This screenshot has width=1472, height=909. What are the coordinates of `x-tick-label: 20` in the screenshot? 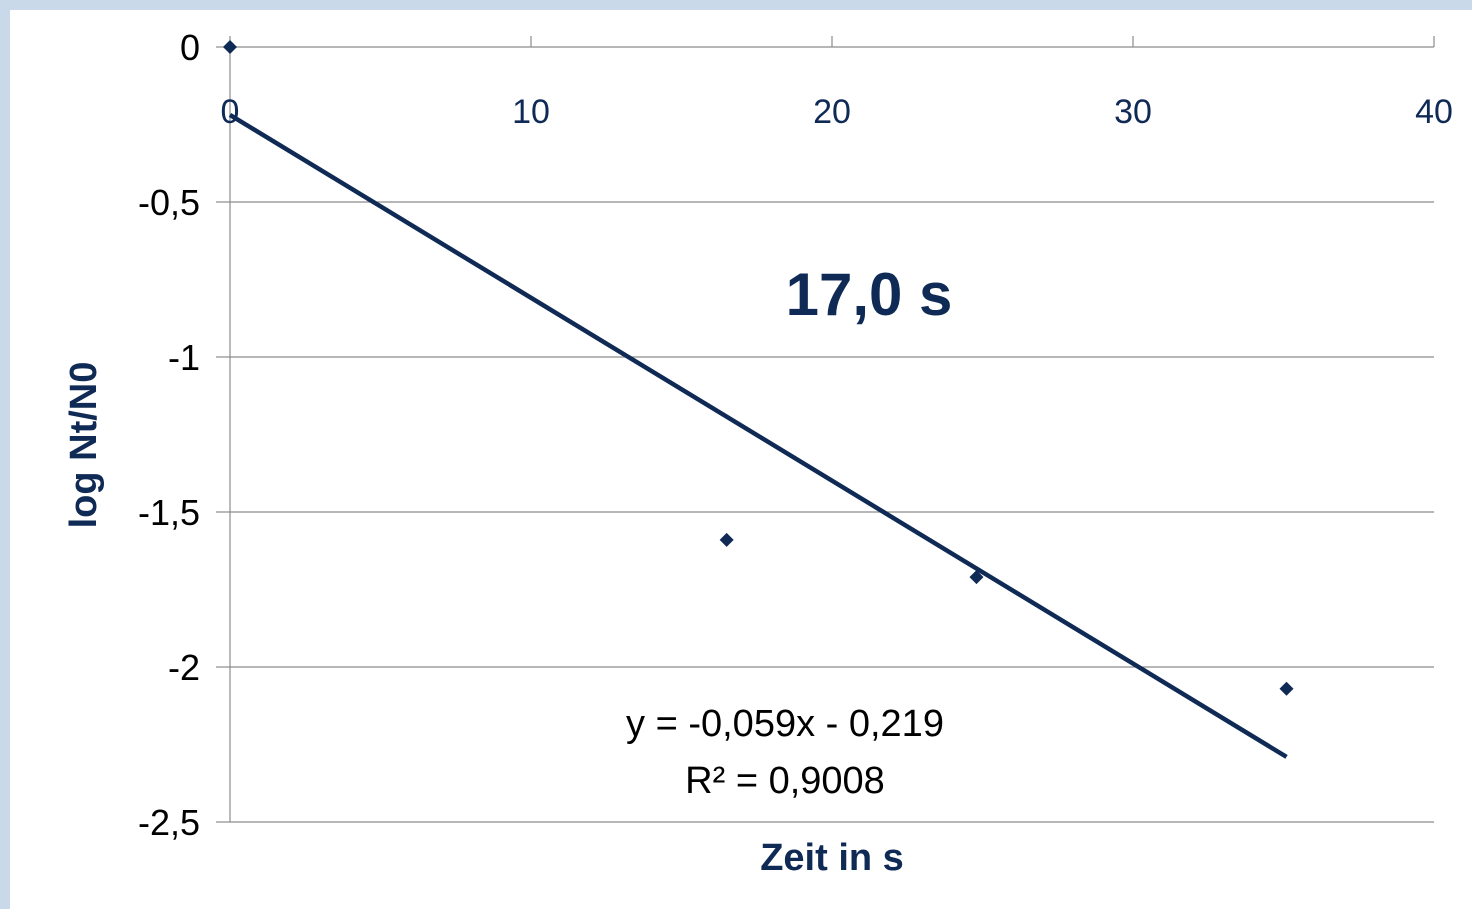 It's located at (832, 112).